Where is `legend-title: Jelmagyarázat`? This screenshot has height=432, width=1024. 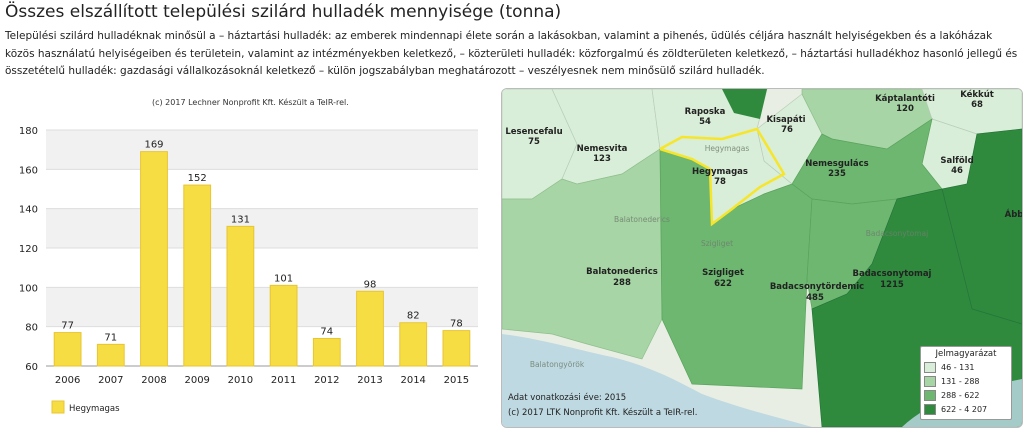
legend-title: Jelmagyarázat is located at coordinates (966, 354).